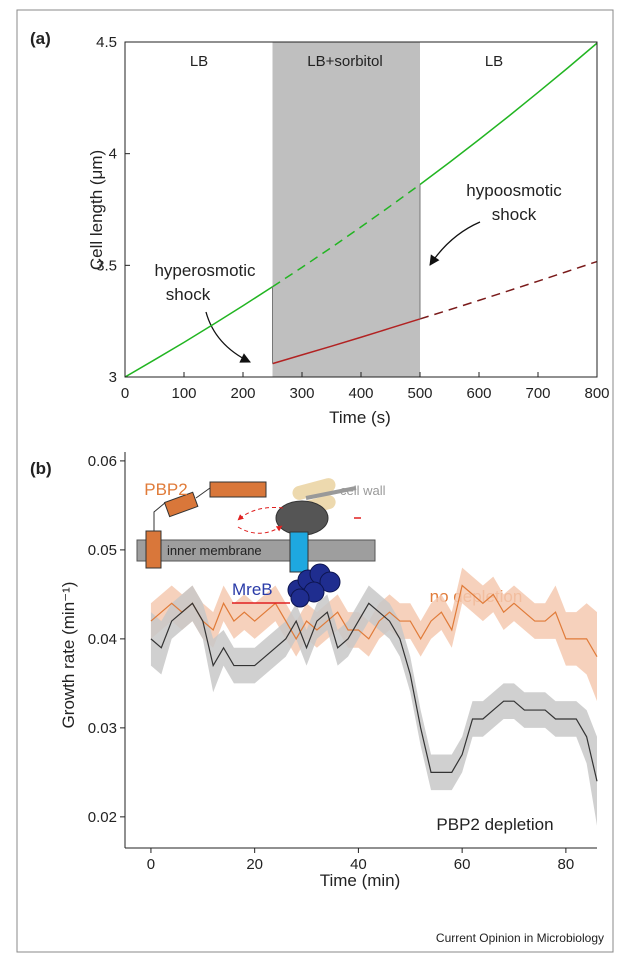  Describe the element at coordinates (102, 550) in the screenshot. I see `y-tick-label: 0.05` at that location.